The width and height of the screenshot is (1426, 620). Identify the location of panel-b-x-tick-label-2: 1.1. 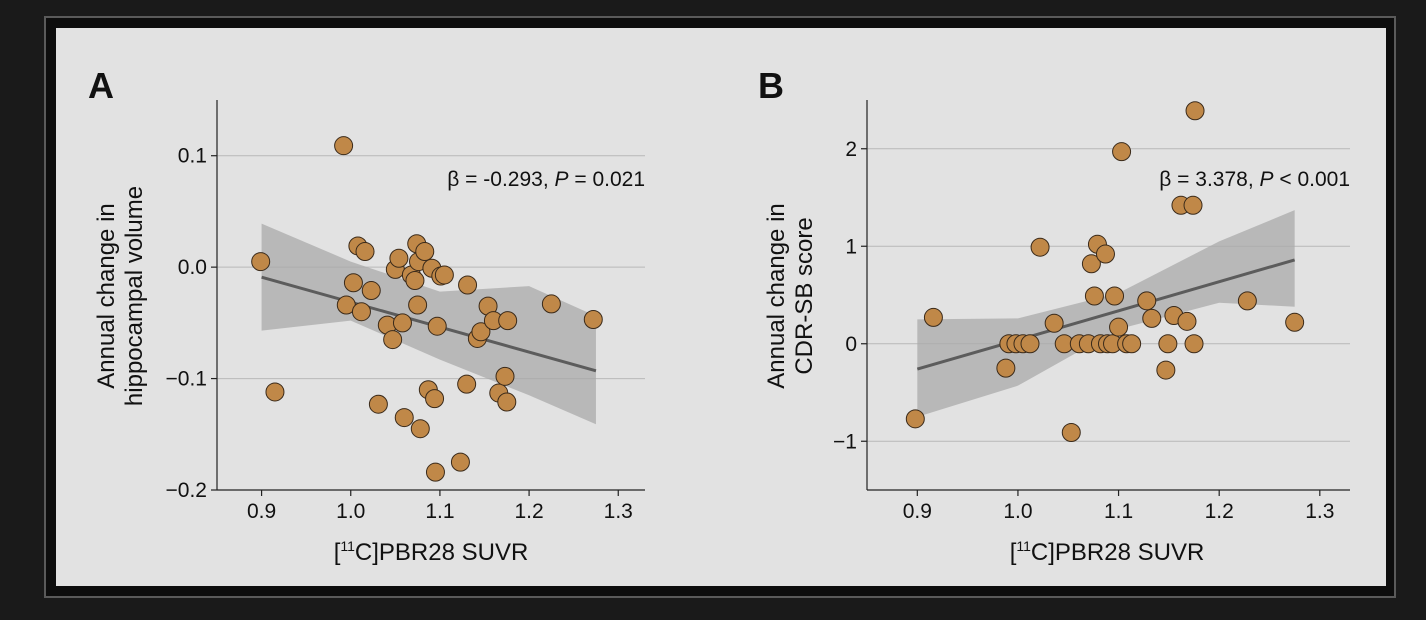
(1118, 511).